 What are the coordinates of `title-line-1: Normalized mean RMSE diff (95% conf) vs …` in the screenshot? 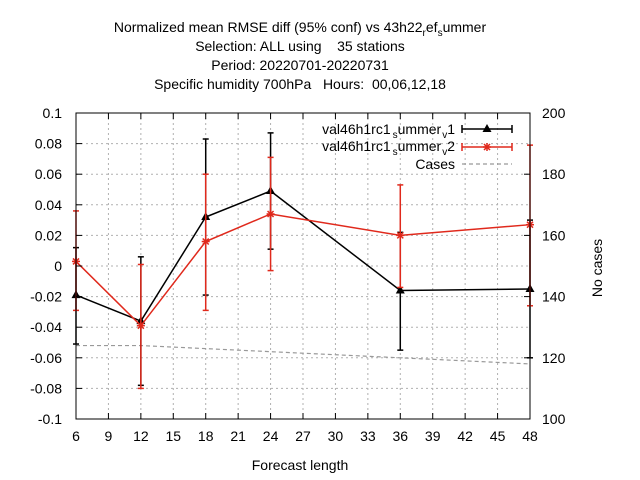 It's located at (300, 29).